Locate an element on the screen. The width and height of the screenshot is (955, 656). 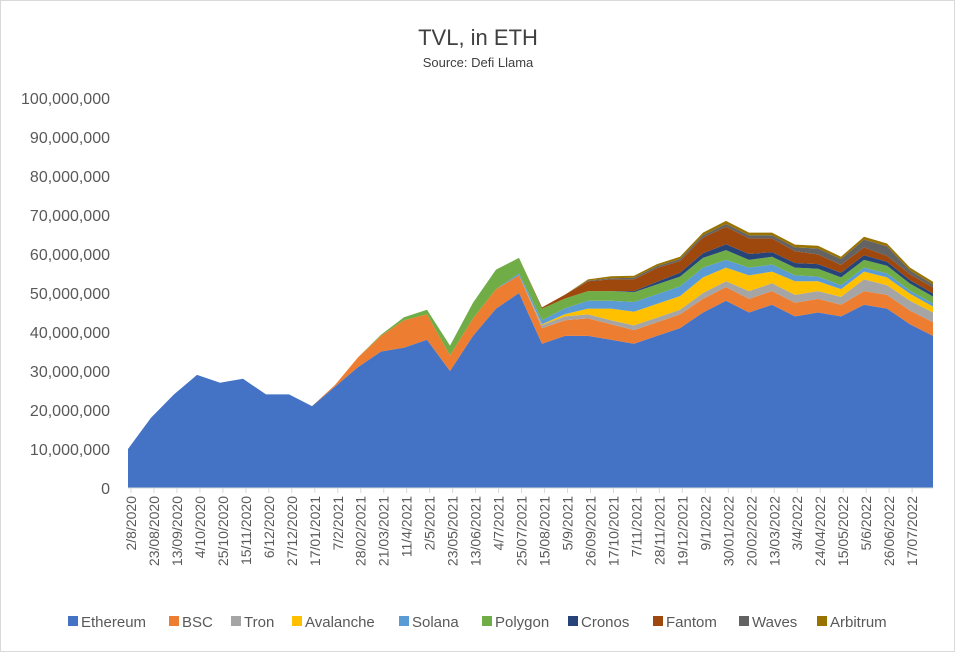
legend-swatch-solana is located at coordinates (404, 621).